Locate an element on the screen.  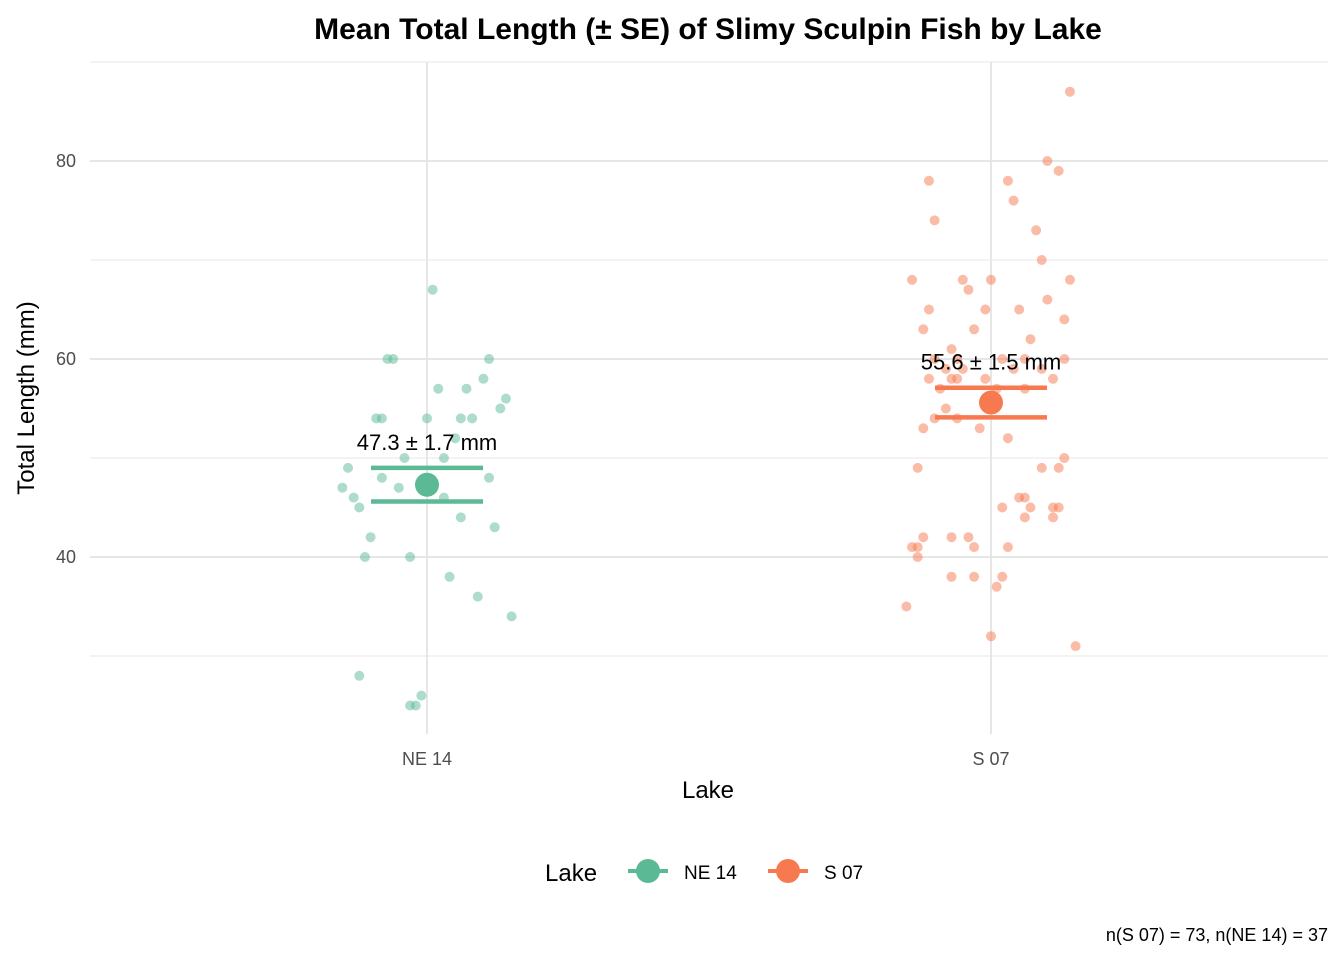
mean-se-label: 55.6 ± 1.5 mm is located at coordinates (991, 362).